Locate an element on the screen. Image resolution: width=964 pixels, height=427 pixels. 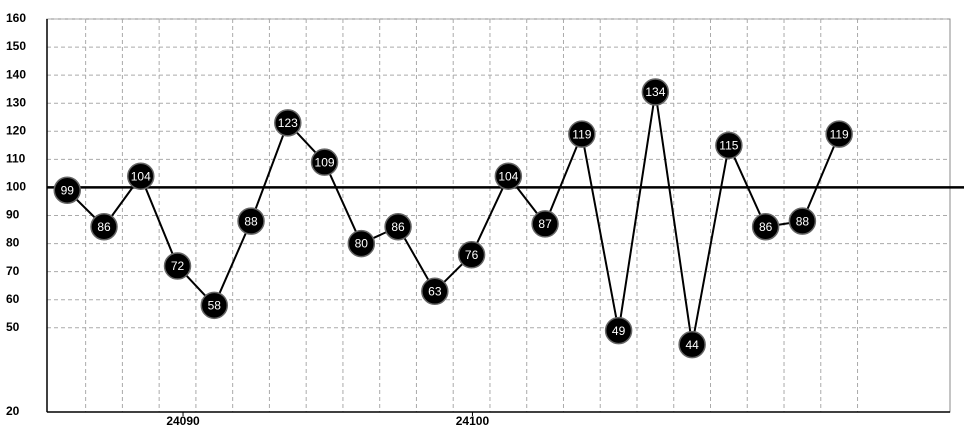
y-tick-label: 60 is located at coordinates (13, 299).